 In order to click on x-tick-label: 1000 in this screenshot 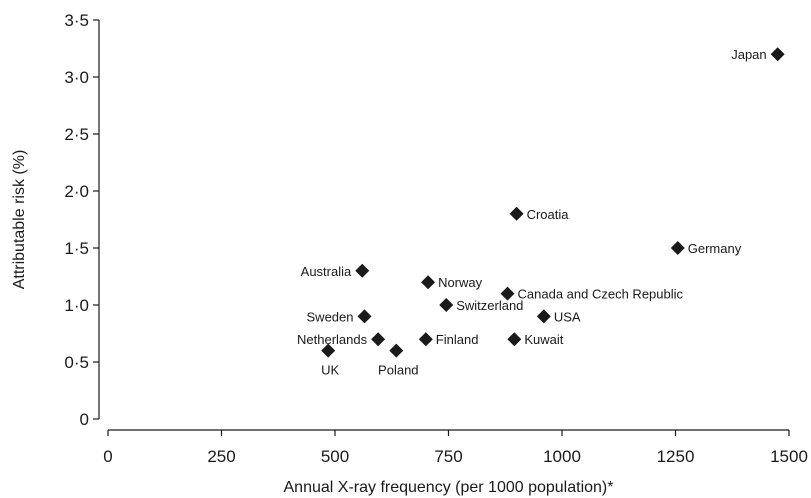, I will do `click(562, 456)`.